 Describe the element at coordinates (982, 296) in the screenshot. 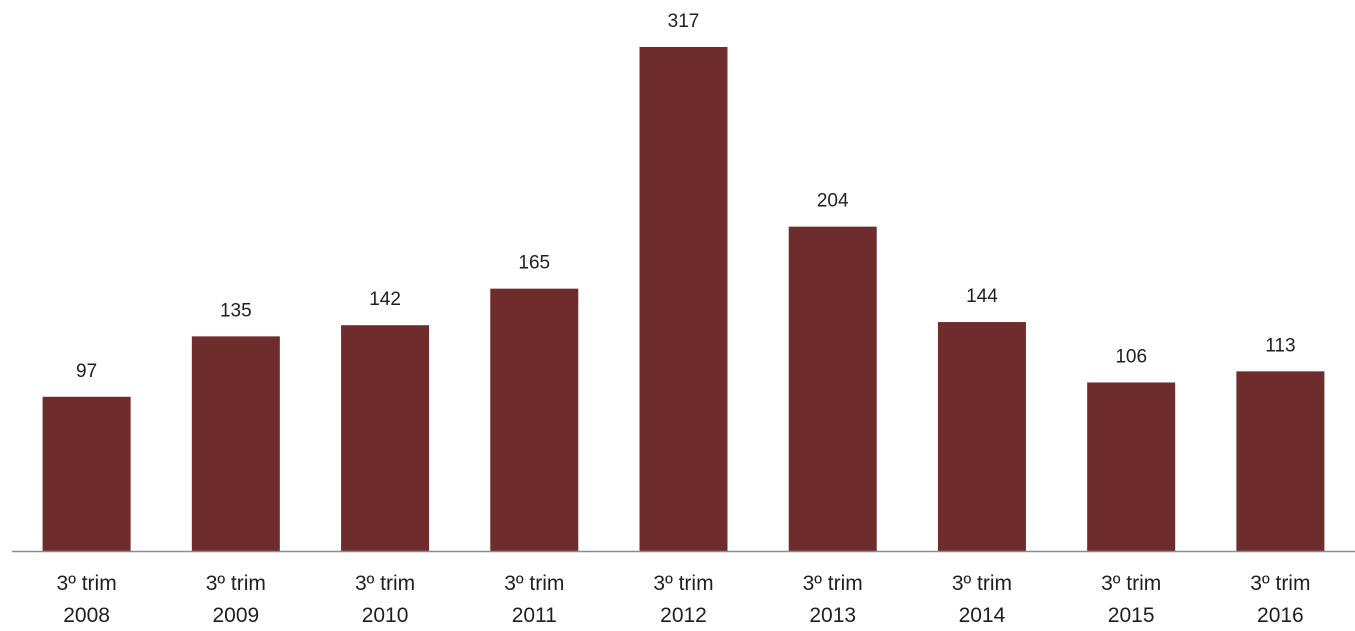

I see `value-label-2014: 144` at that location.